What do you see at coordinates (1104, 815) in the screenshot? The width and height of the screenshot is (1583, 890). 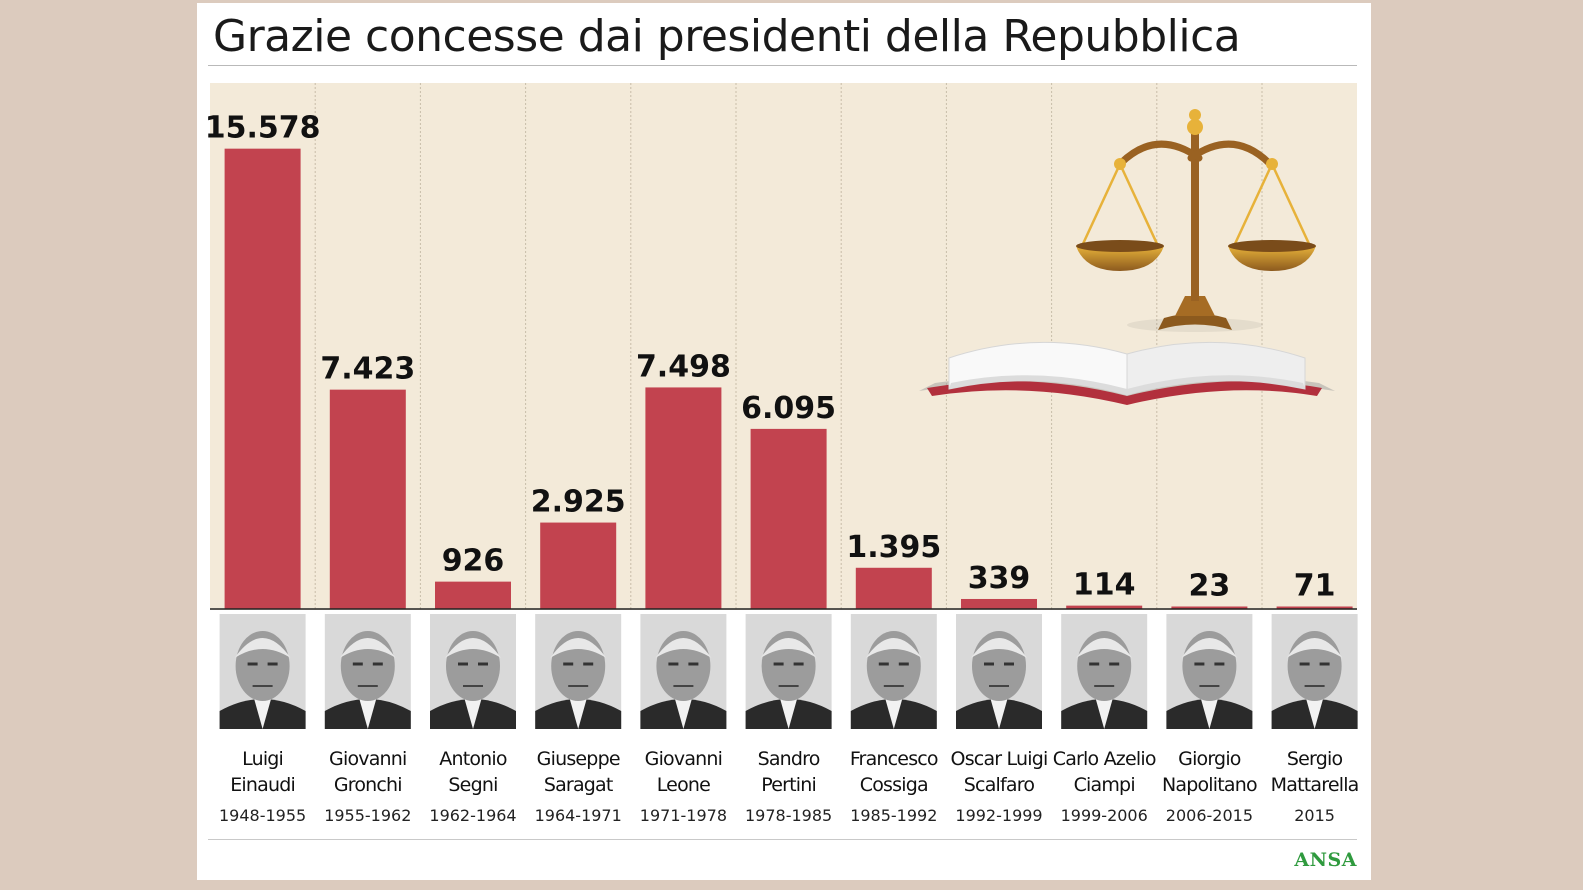 I see `term-years-label: 1999-2006` at bounding box center [1104, 815].